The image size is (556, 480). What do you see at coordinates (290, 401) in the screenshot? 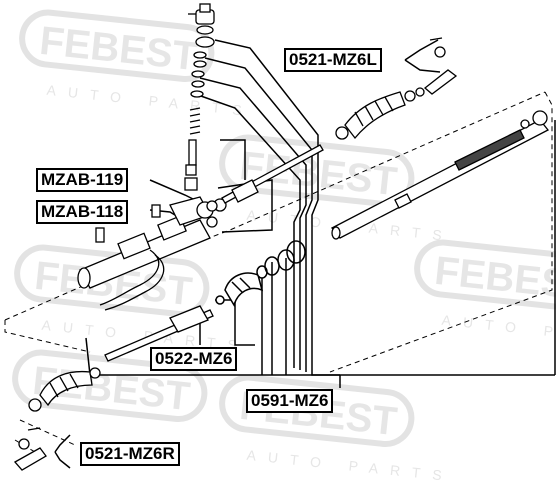
I see `label-0591-mz6: 0591-MZ6` at bounding box center [290, 401].